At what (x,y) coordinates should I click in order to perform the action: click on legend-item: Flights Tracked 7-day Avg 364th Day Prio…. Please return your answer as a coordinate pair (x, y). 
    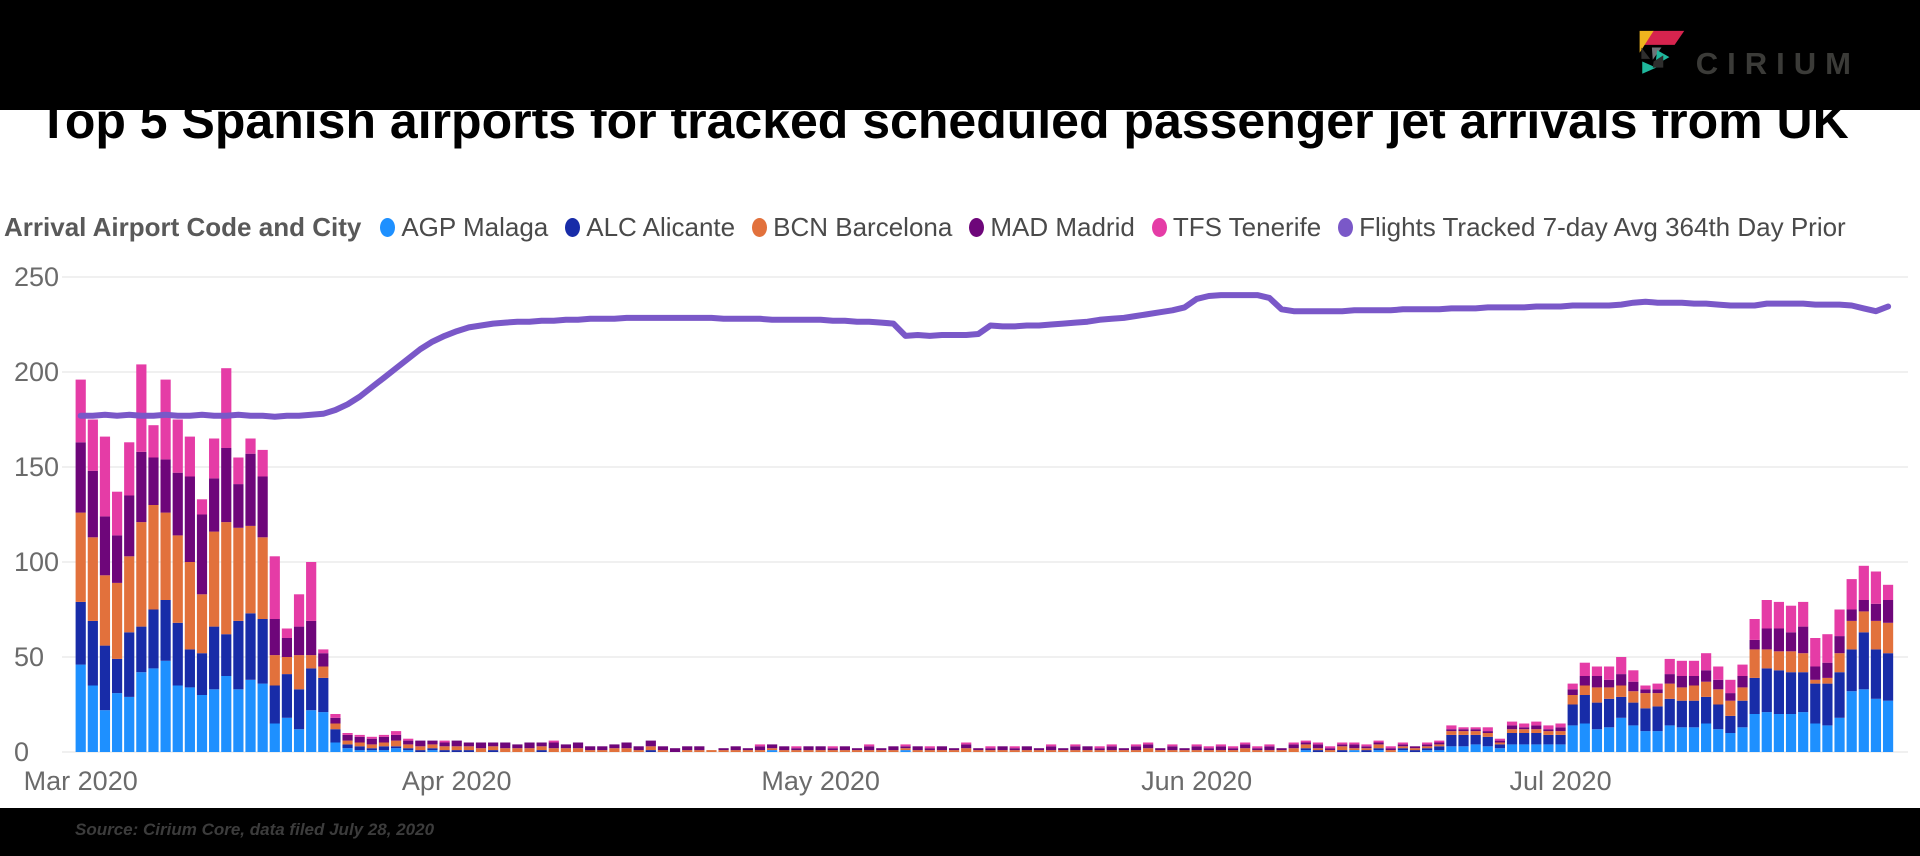
    Looking at the image, I should click on (1592, 227).